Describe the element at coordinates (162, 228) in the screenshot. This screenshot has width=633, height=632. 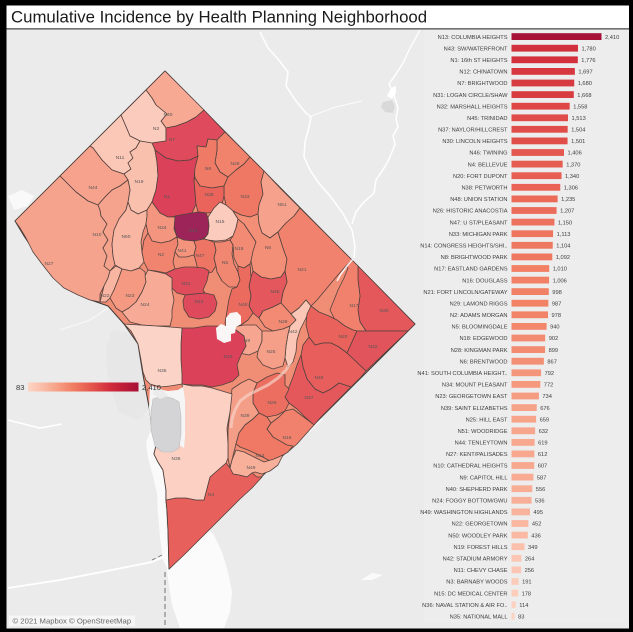
I see `svg-text: N34` at that location.